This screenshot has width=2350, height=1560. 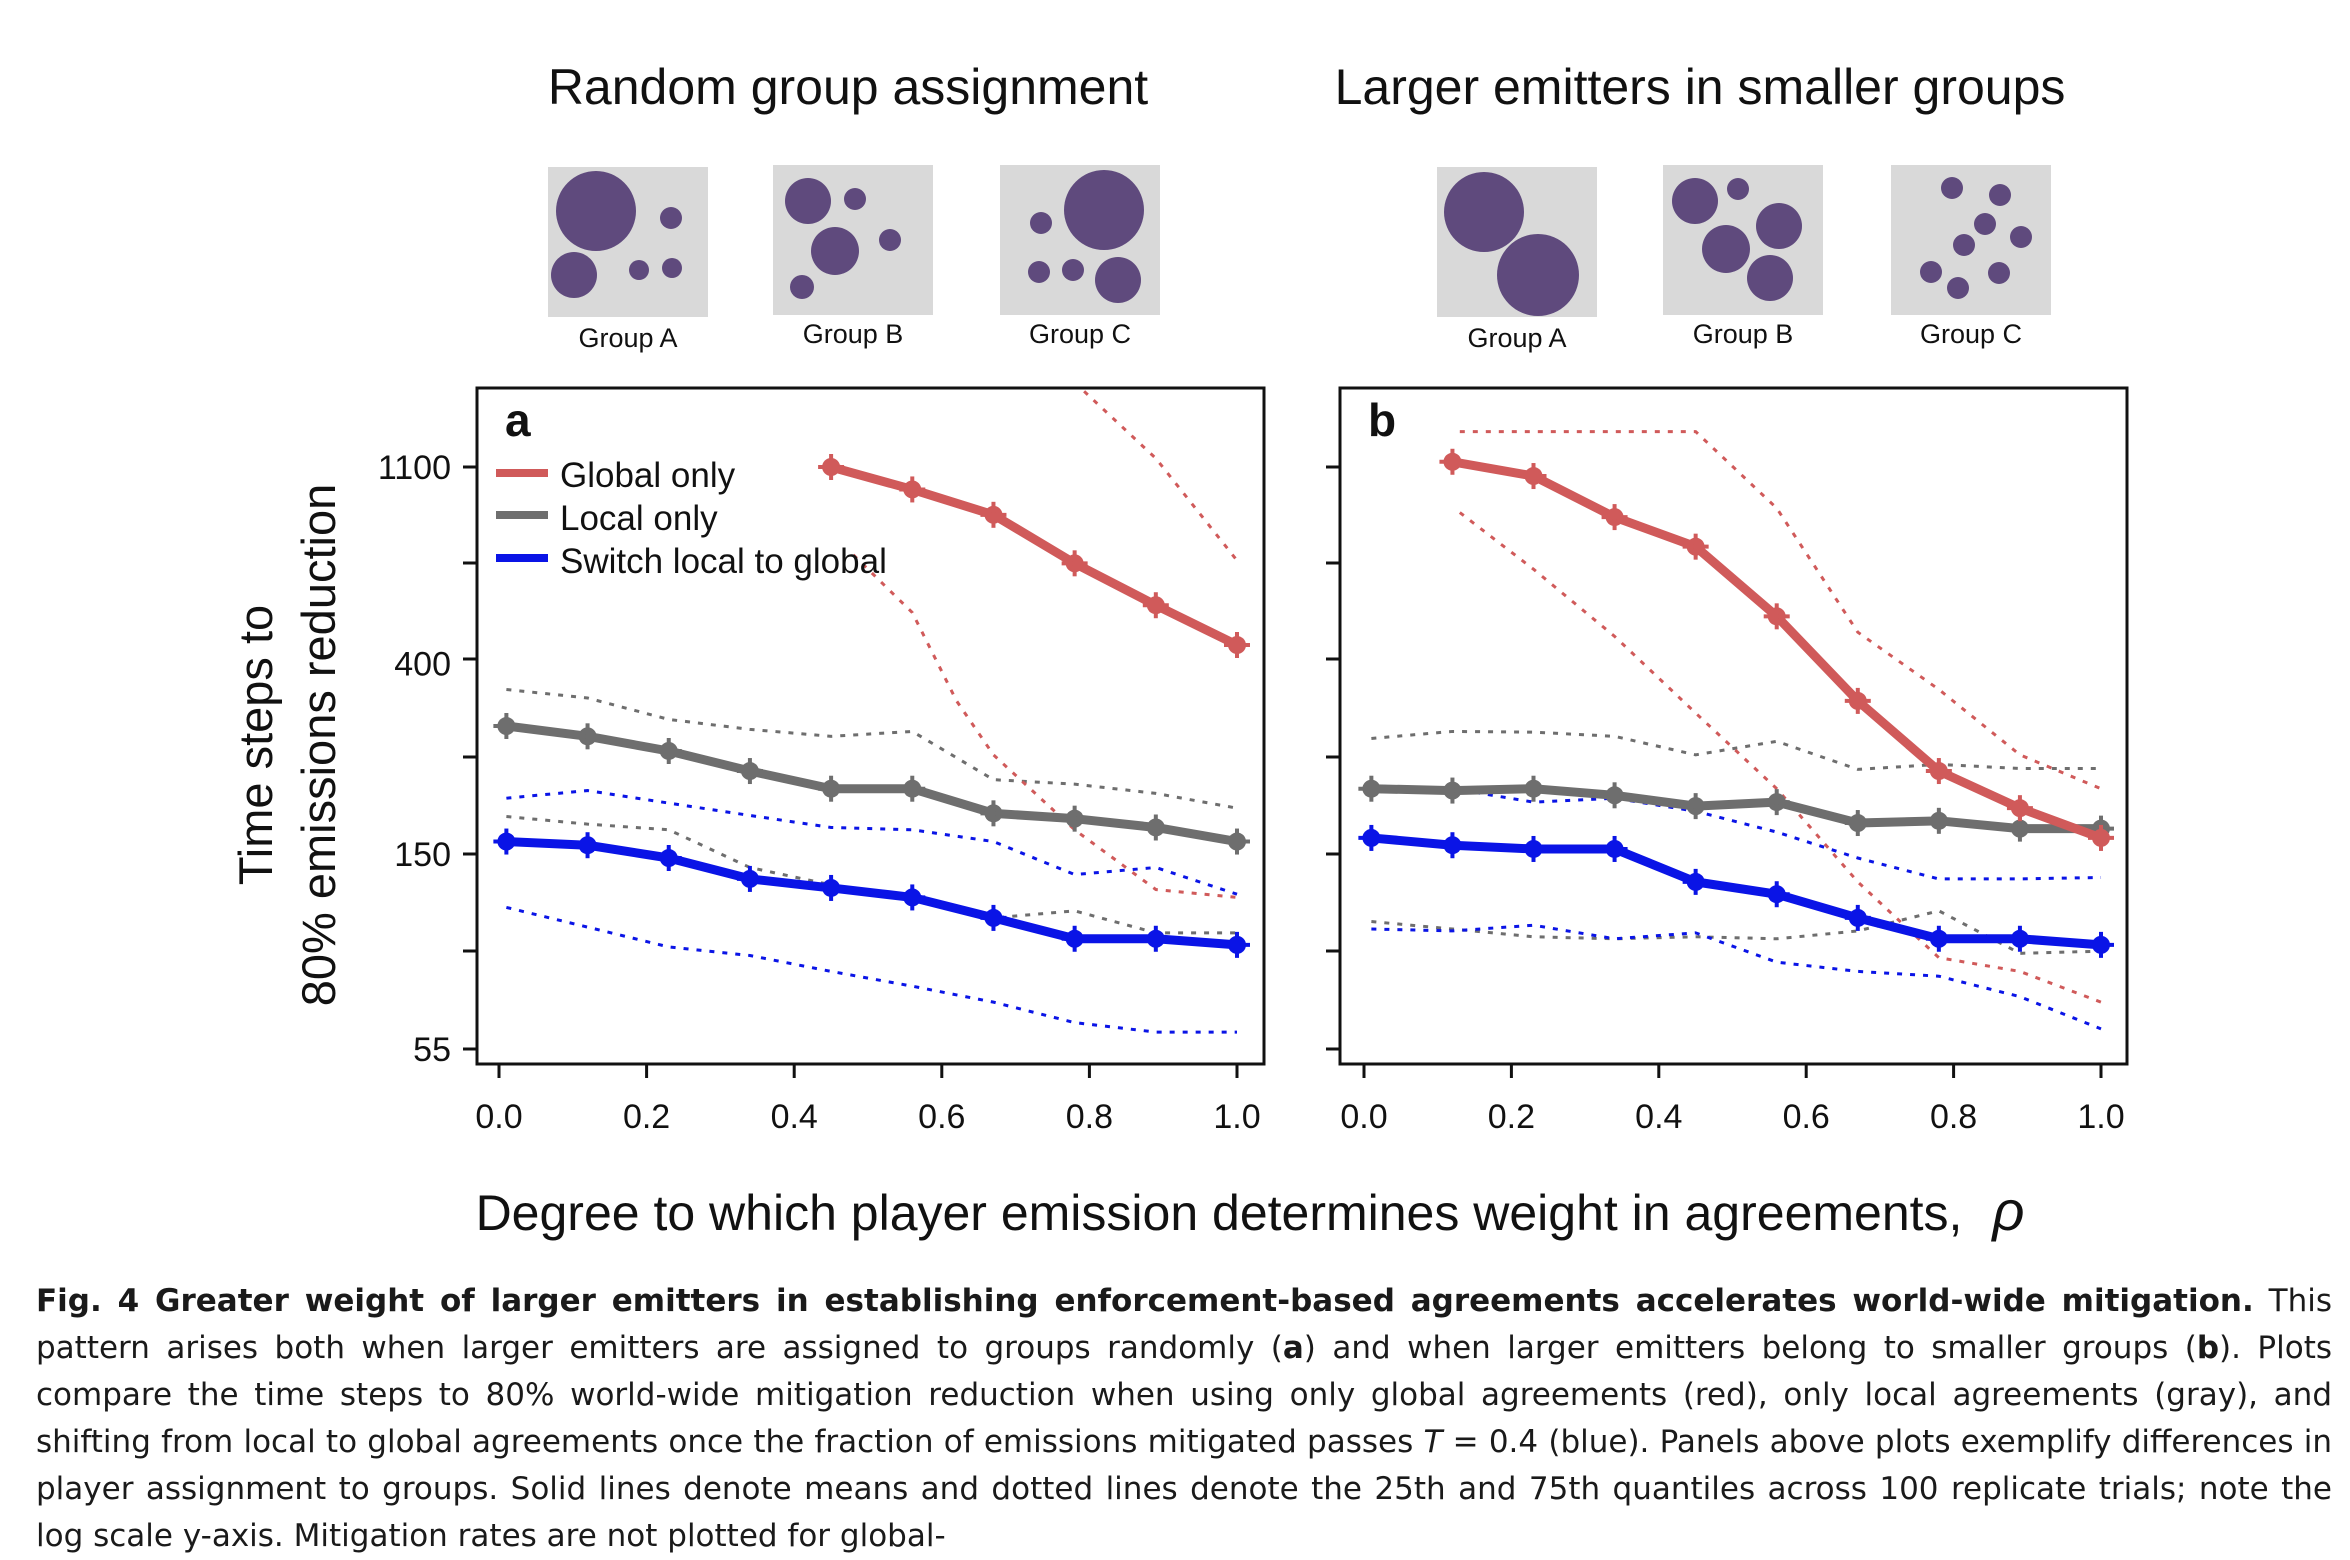 What do you see at coordinates (1490, 1442) in the screenshot?
I see `caption-t-eq: = 0.4` at bounding box center [1490, 1442].